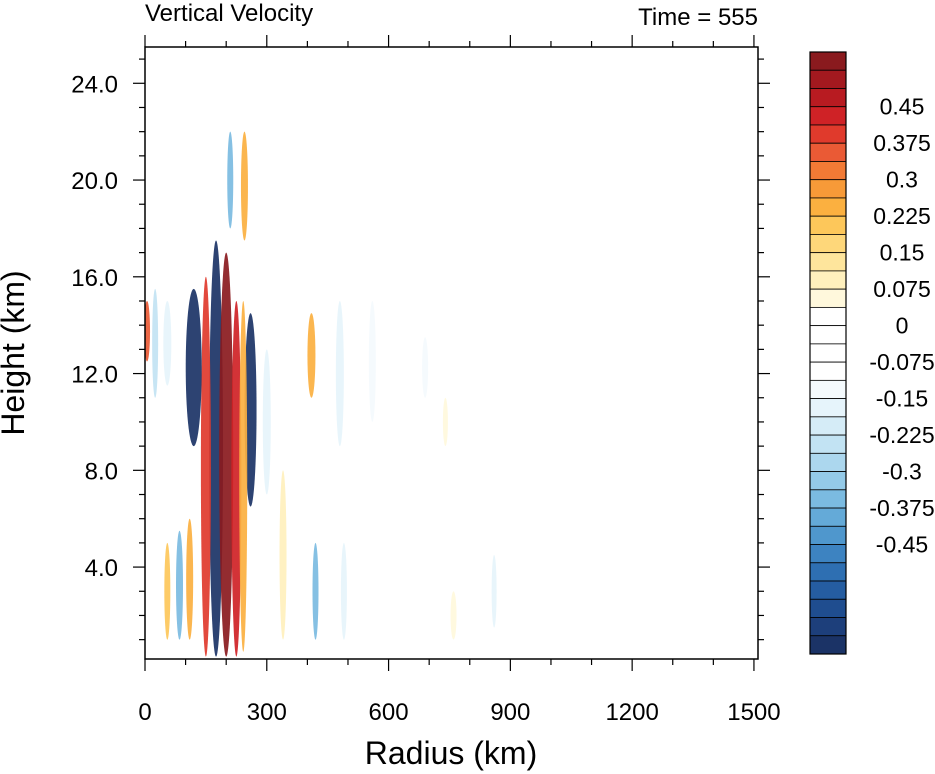  Describe the element at coordinates (144, 712) in the screenshot. I see `x-tick-label-0: 0` at that location.